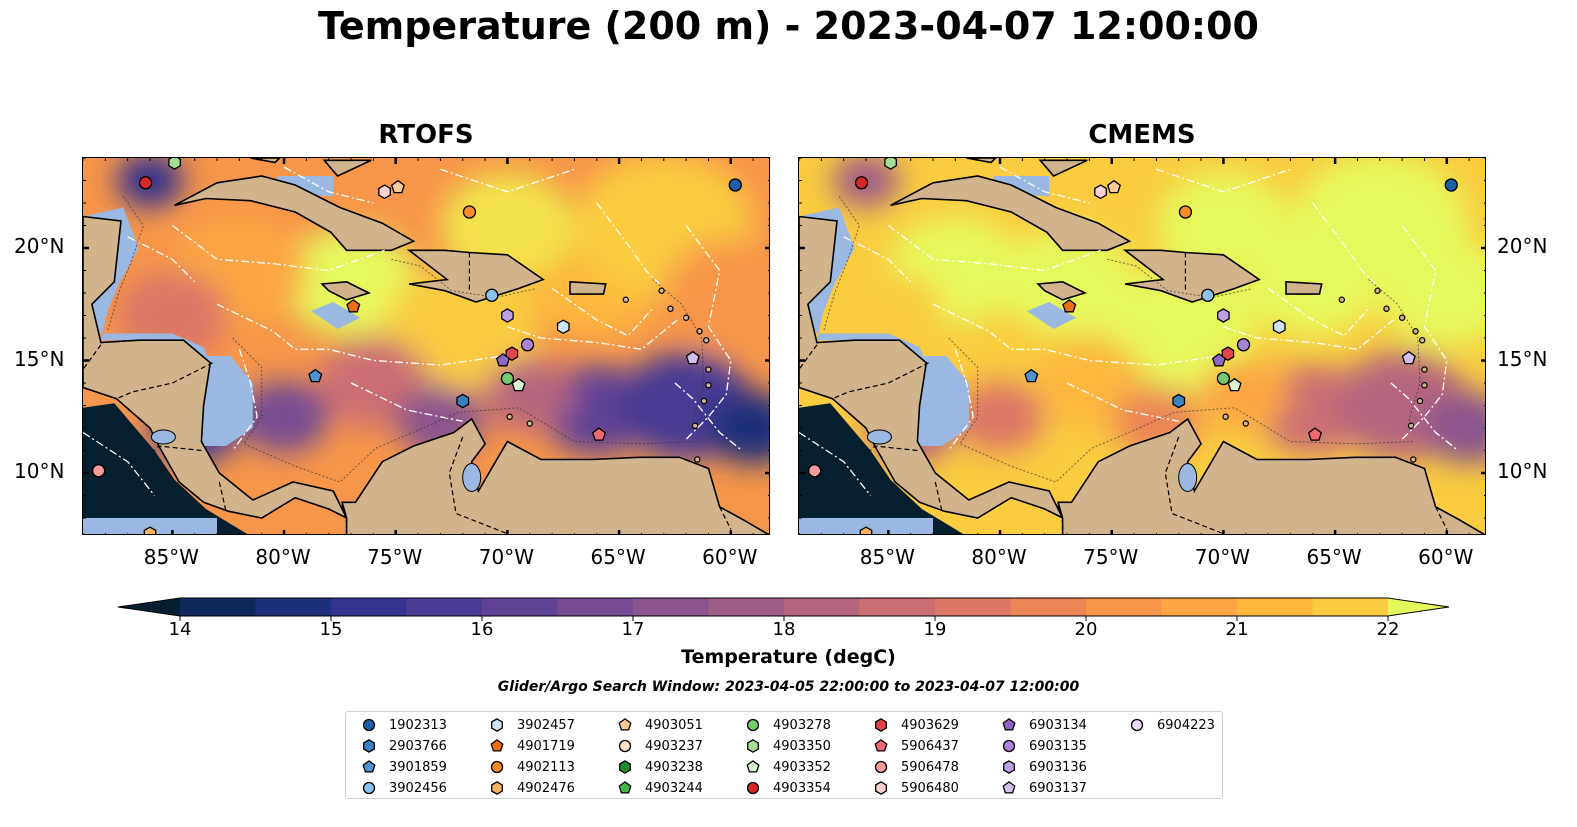 The width and height of the screenshot is (1577, 827). I want to click on legend-label: 6903137, so click(1058, 788).